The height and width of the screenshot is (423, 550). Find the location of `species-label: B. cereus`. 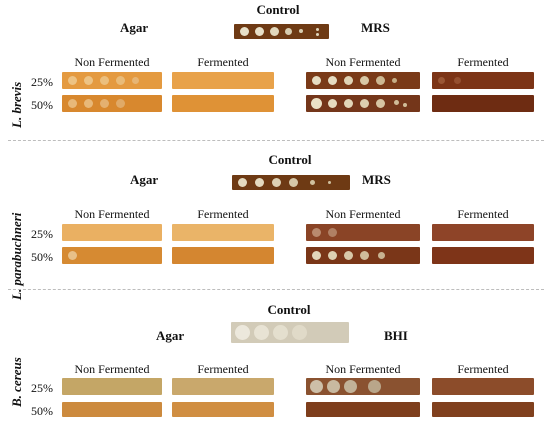

species-label: B. cereus is located at coordinates (16, 382).